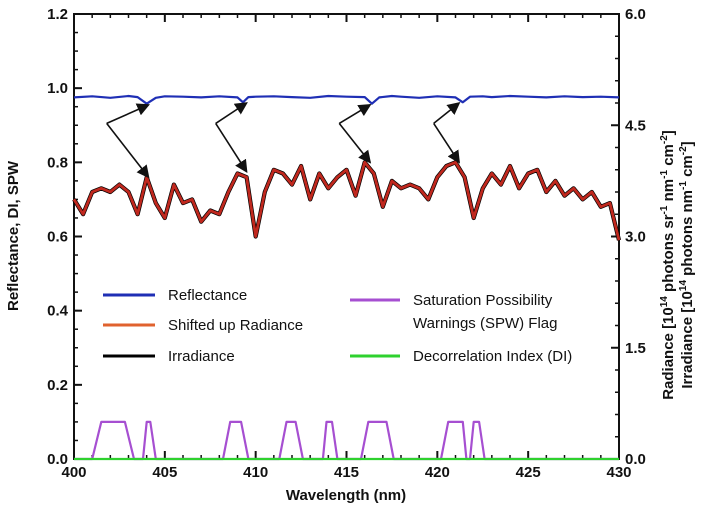 This screenshot has height=508, width=702. Describe the element at coordinates (635, 125) in the screenshot. I see `y-right-tick-label: 4.5` at that location.